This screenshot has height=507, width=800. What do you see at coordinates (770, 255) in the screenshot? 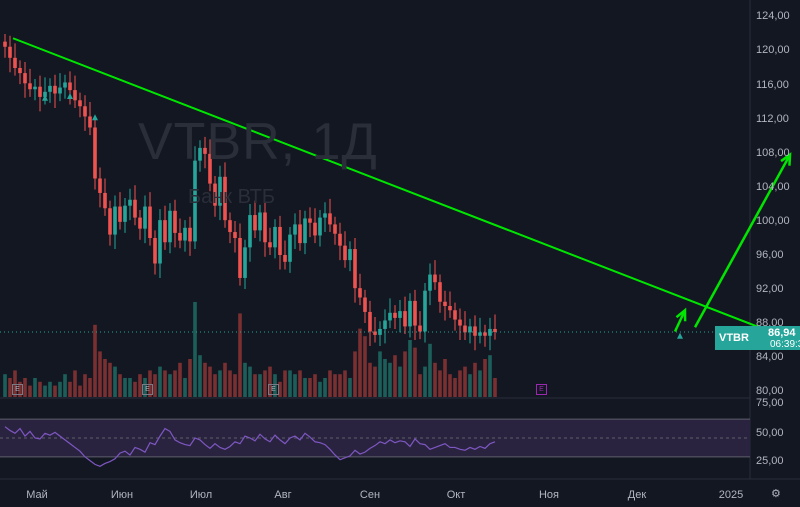
I see `price-tick: 96,00` at bounding box center [770, 255].